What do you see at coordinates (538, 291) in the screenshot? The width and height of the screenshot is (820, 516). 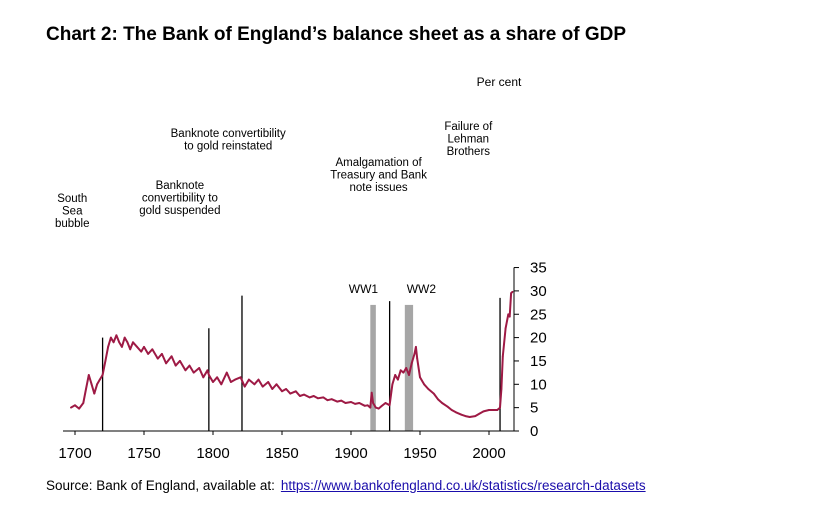 I see `y-tick-label-30: 30` at bounding box center [538, 291].